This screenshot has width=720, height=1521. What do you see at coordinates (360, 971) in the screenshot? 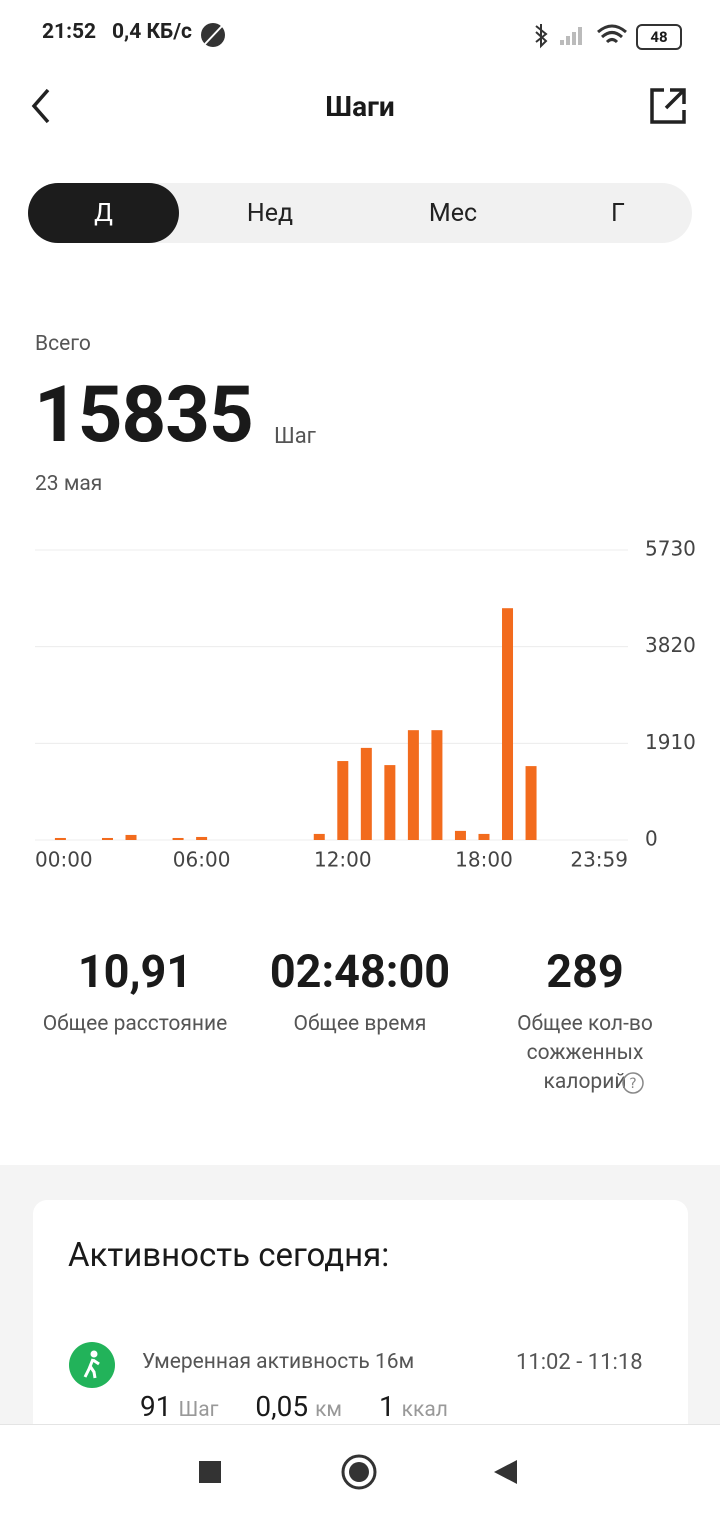
I see `stat-value: 02:48:00` at bounding box center [360, 971].